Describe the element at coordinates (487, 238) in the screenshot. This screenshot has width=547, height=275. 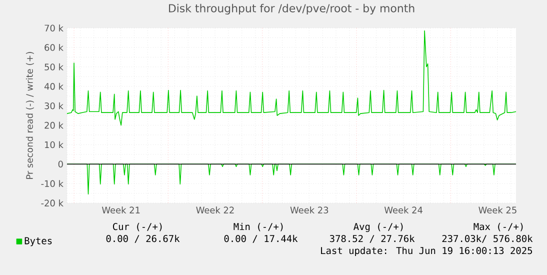
I see `text: 237.03k/ 576.80k` at that location.